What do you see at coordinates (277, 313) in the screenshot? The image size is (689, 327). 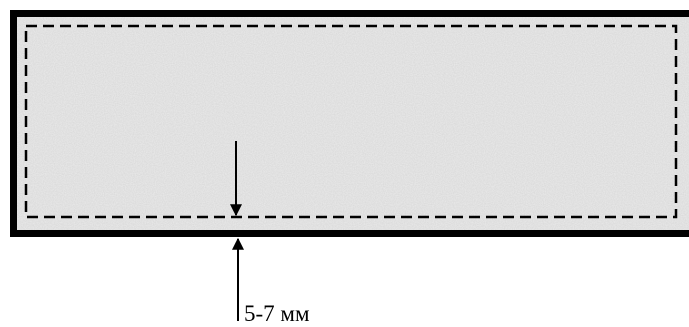 I see `dimension-label: 5-7 мм` at bounding box center [277, 313].